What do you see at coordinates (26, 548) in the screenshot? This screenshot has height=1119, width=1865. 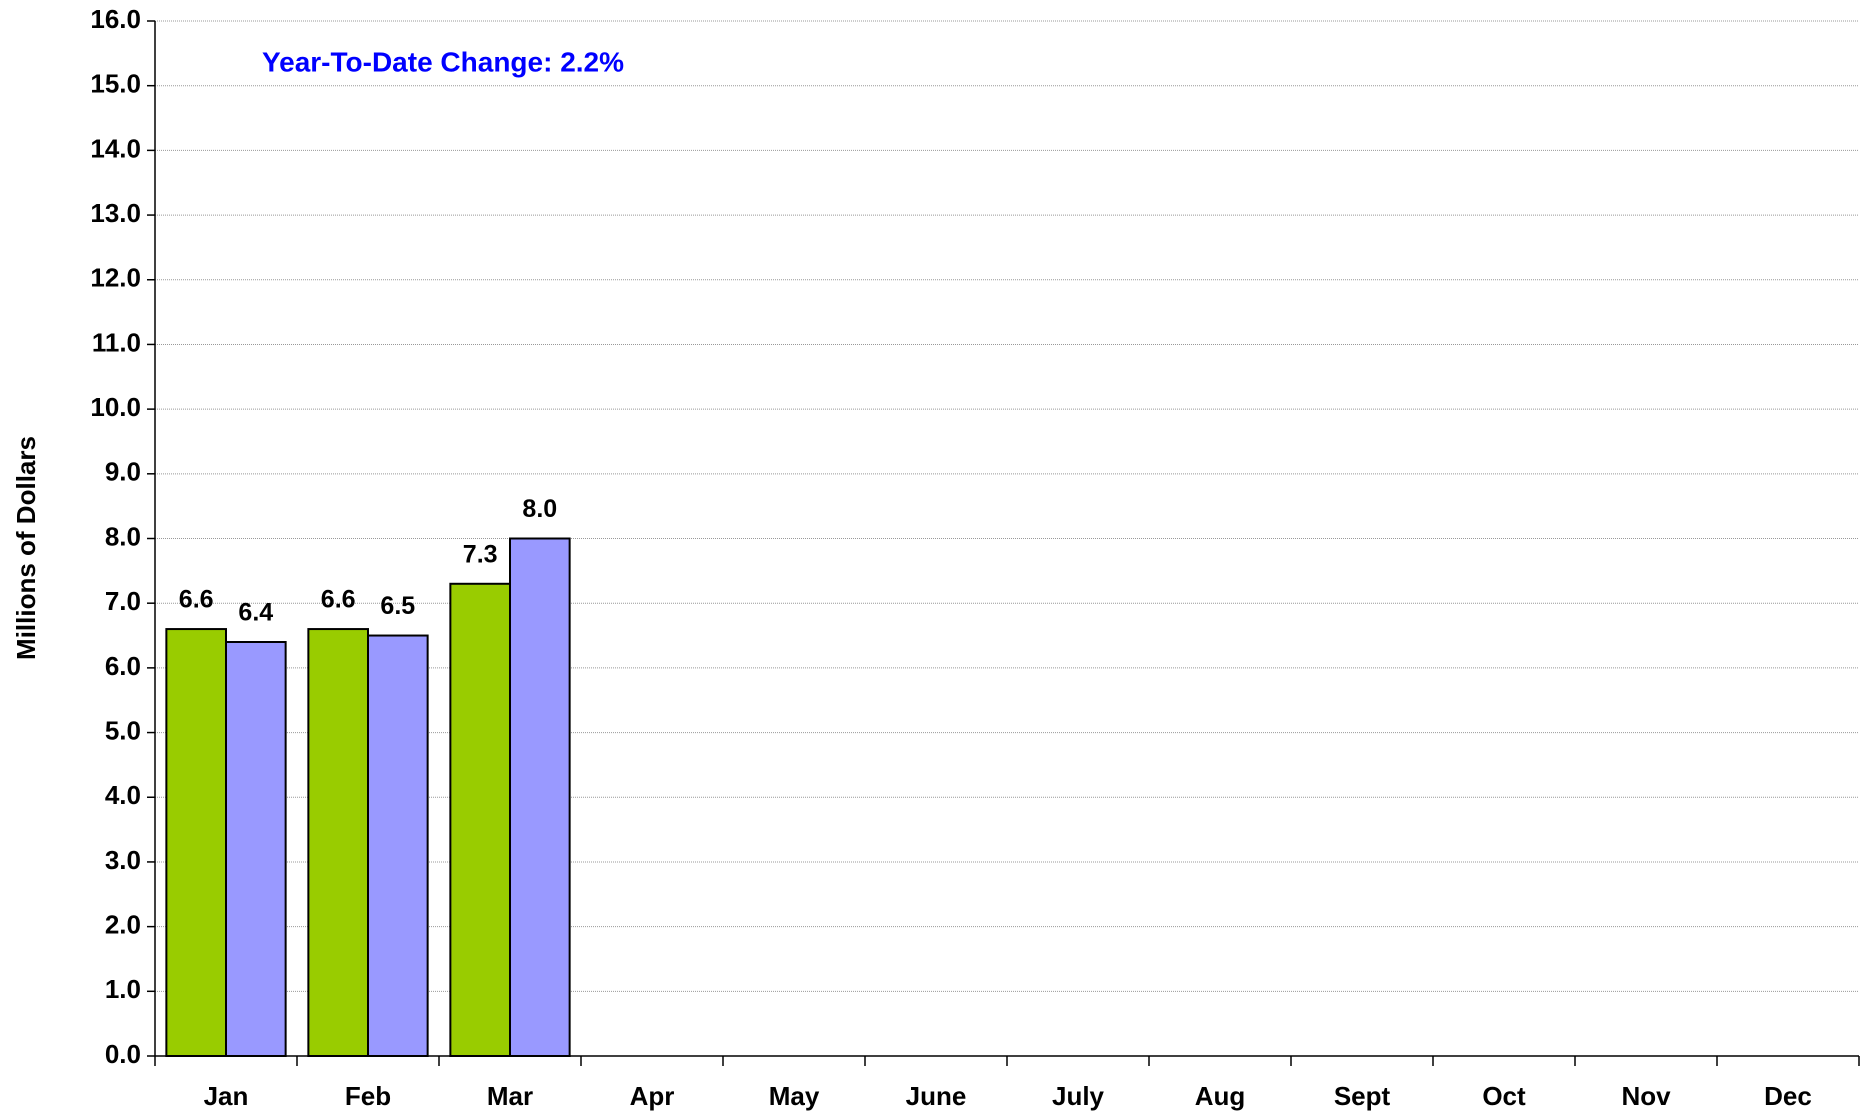 I see `y-axis-label: Millions of Dollars` at bounding box center [26, 548].